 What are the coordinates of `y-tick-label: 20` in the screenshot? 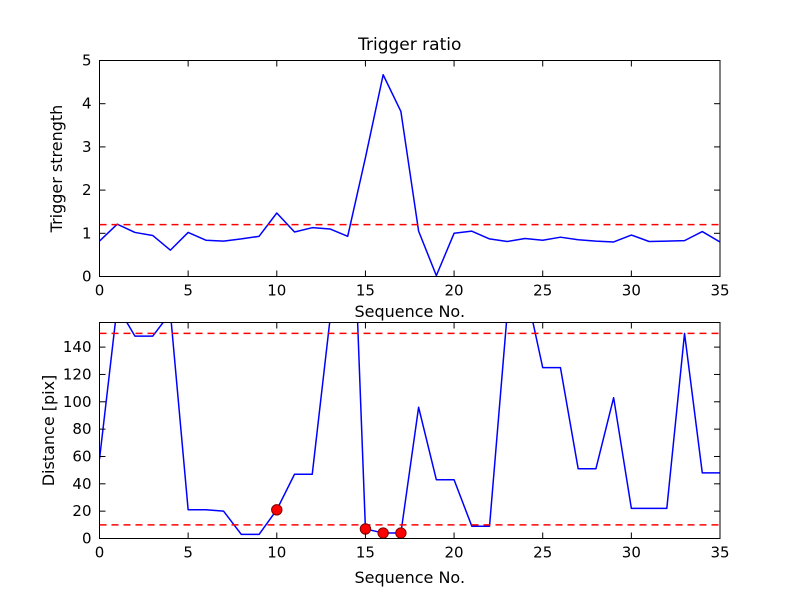 It's located at (81, 511).